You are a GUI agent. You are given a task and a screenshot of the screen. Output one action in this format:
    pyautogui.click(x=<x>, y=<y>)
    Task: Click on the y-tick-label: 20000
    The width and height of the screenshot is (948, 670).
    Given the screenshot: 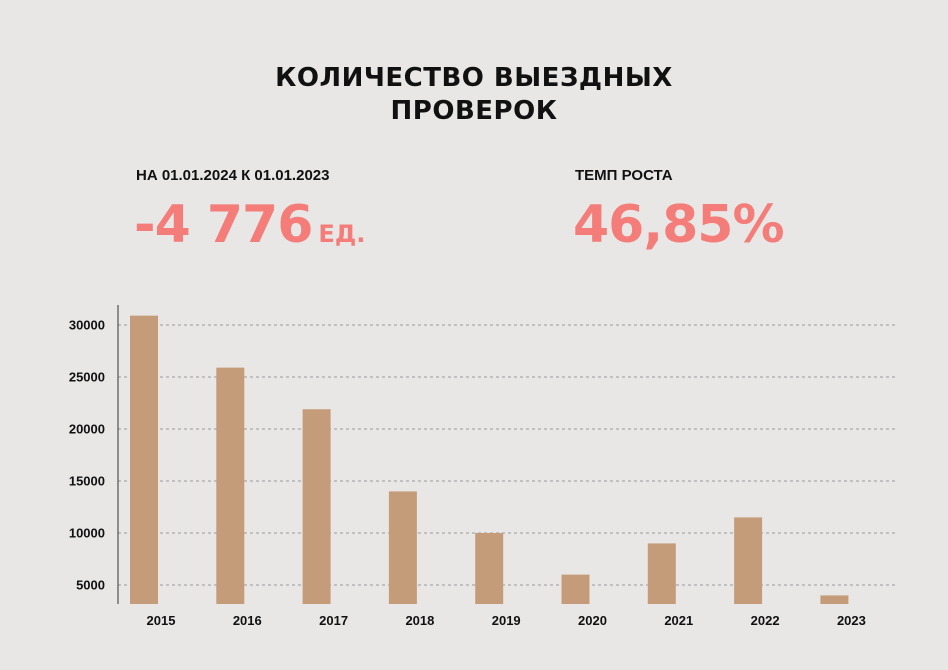 What is the action you would take?
    pyautogui.click(x=87, y=429)
    